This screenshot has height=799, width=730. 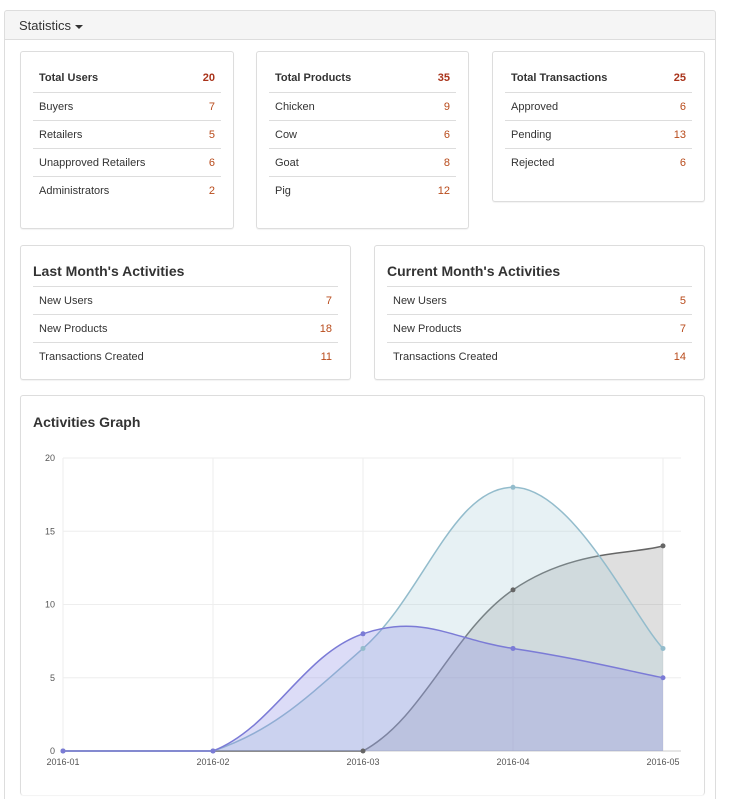 I want to click on activity-value: 14, so click(x=679, y=356).